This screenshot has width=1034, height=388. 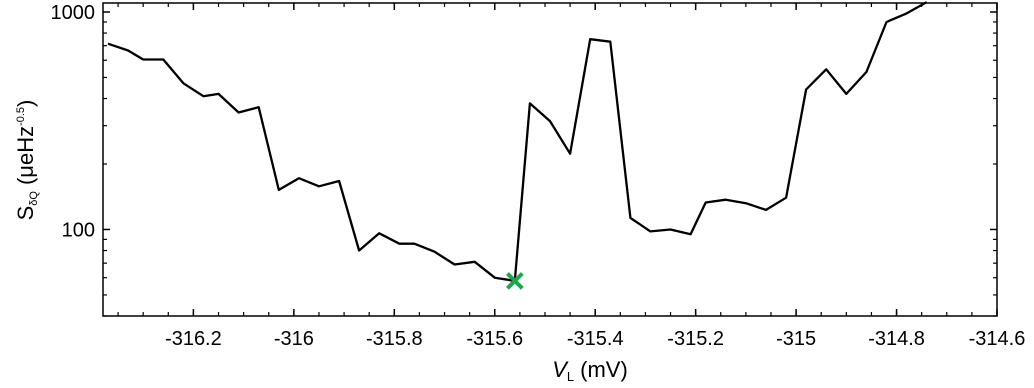 I want to click on x-axis-label: VL (mV), so click(x=590, y=370).